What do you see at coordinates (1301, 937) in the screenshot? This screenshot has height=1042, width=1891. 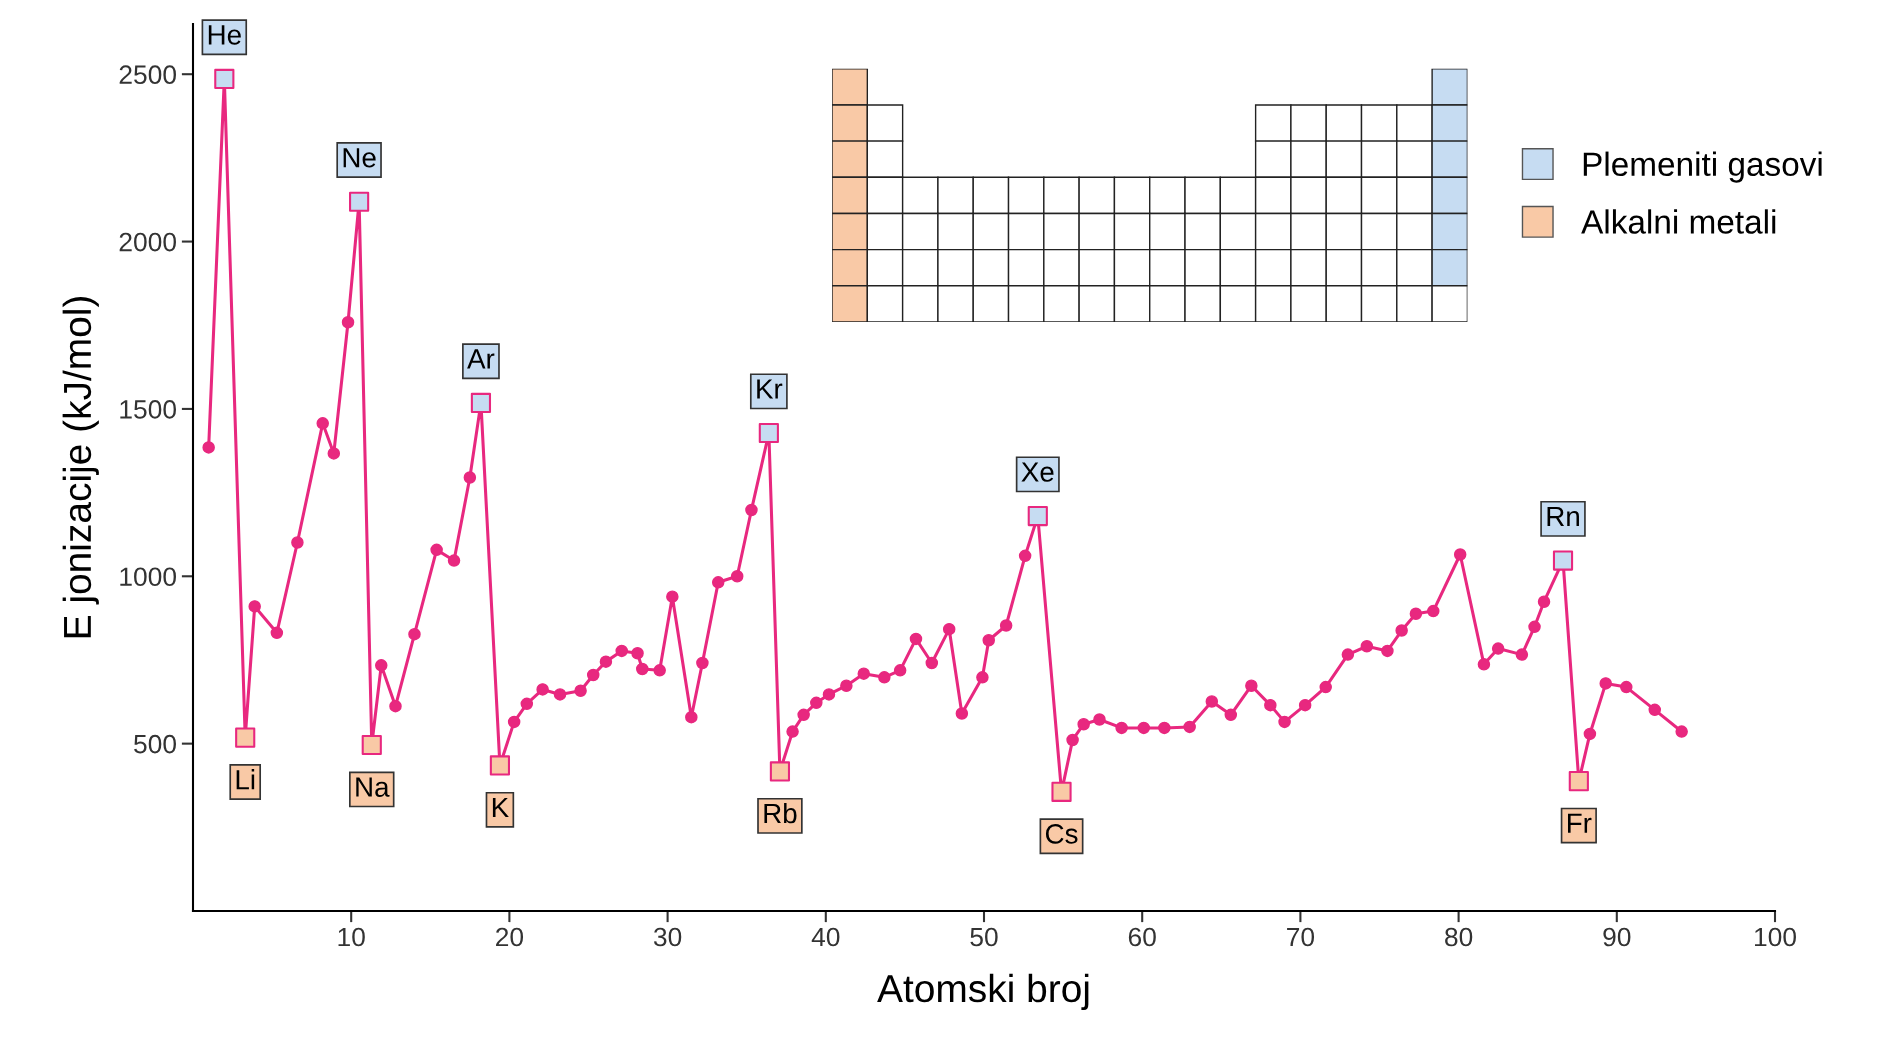 I see `x-tick-label: 70` at bounding box center [1301, 937].